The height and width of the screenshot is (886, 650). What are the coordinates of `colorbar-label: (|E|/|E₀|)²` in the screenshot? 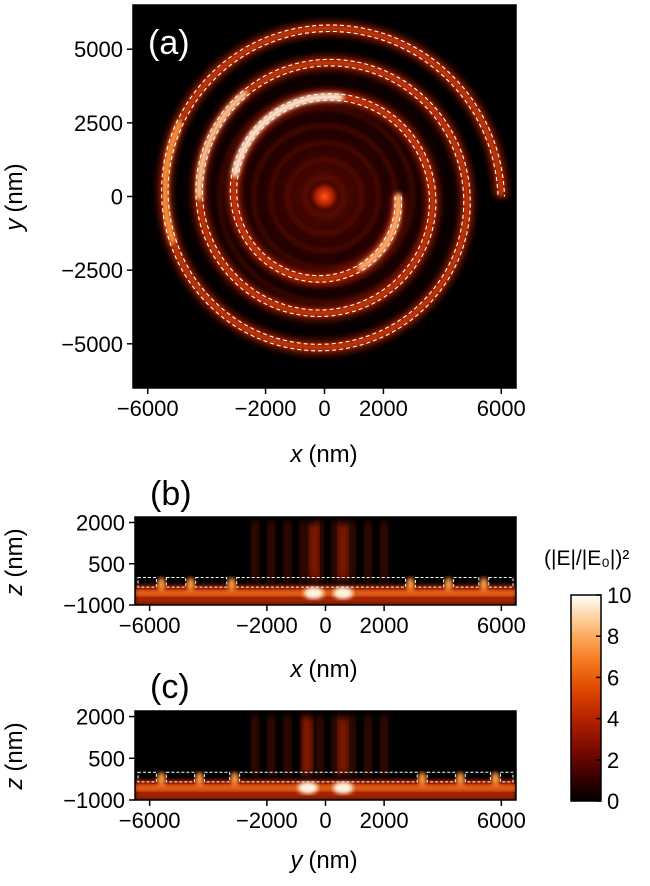 It's located at (586, 558).